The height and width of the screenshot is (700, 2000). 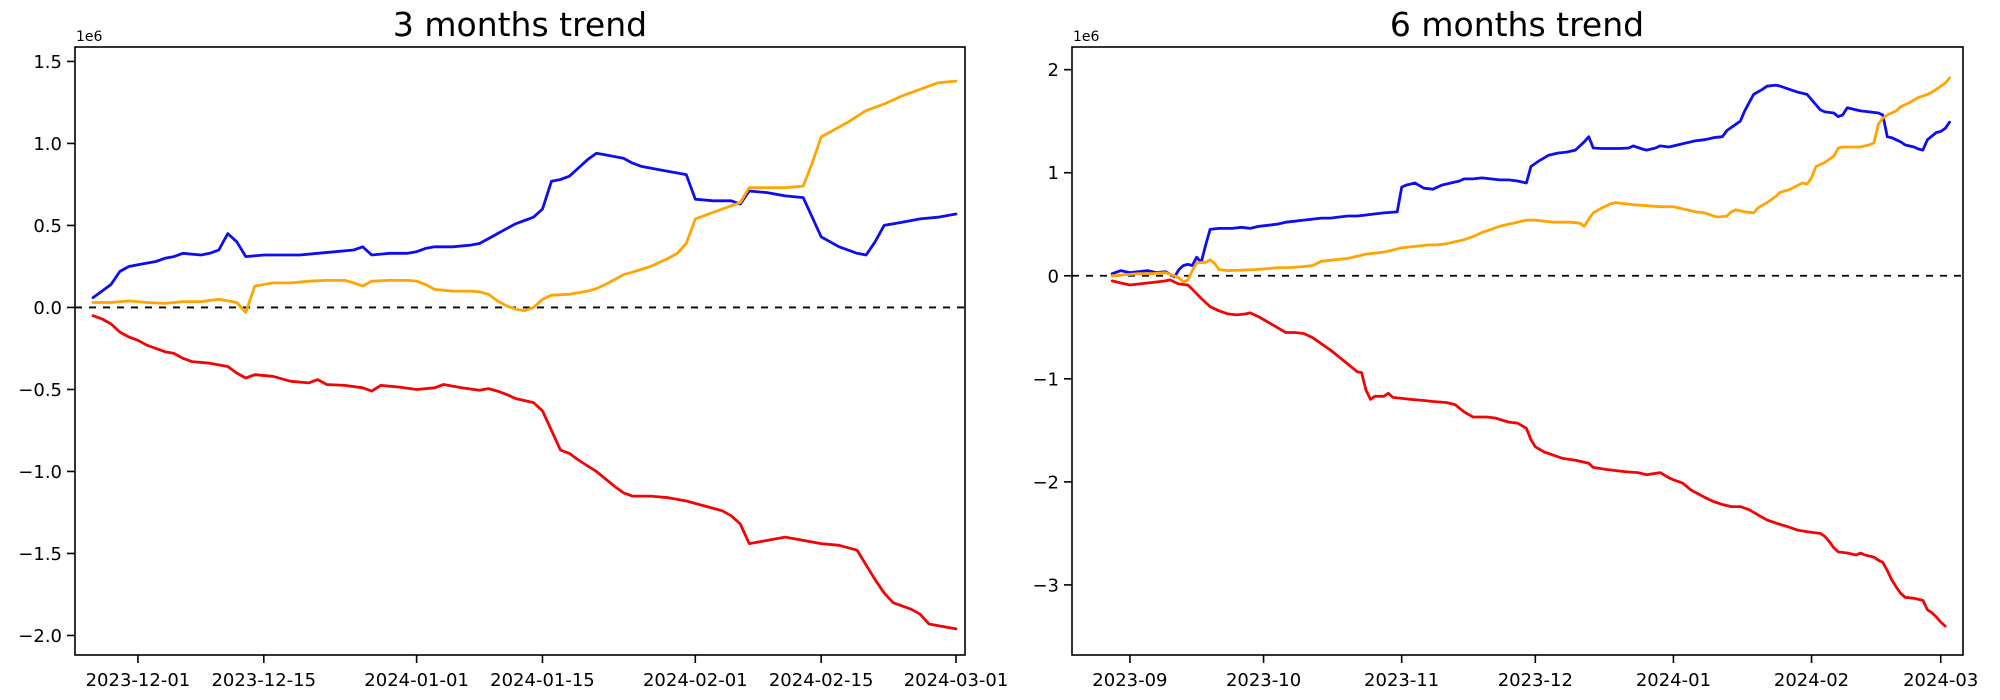 I want to click on y-tick-label: 0.5, so click(x=47, y=226).